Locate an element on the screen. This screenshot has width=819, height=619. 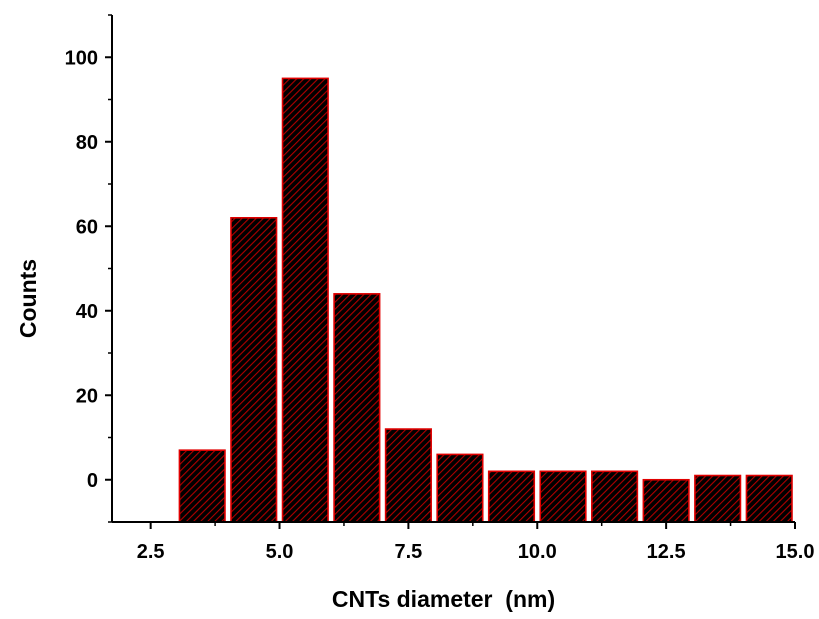
x-tick-label: 12.5 is located at coordinates (666, 552).